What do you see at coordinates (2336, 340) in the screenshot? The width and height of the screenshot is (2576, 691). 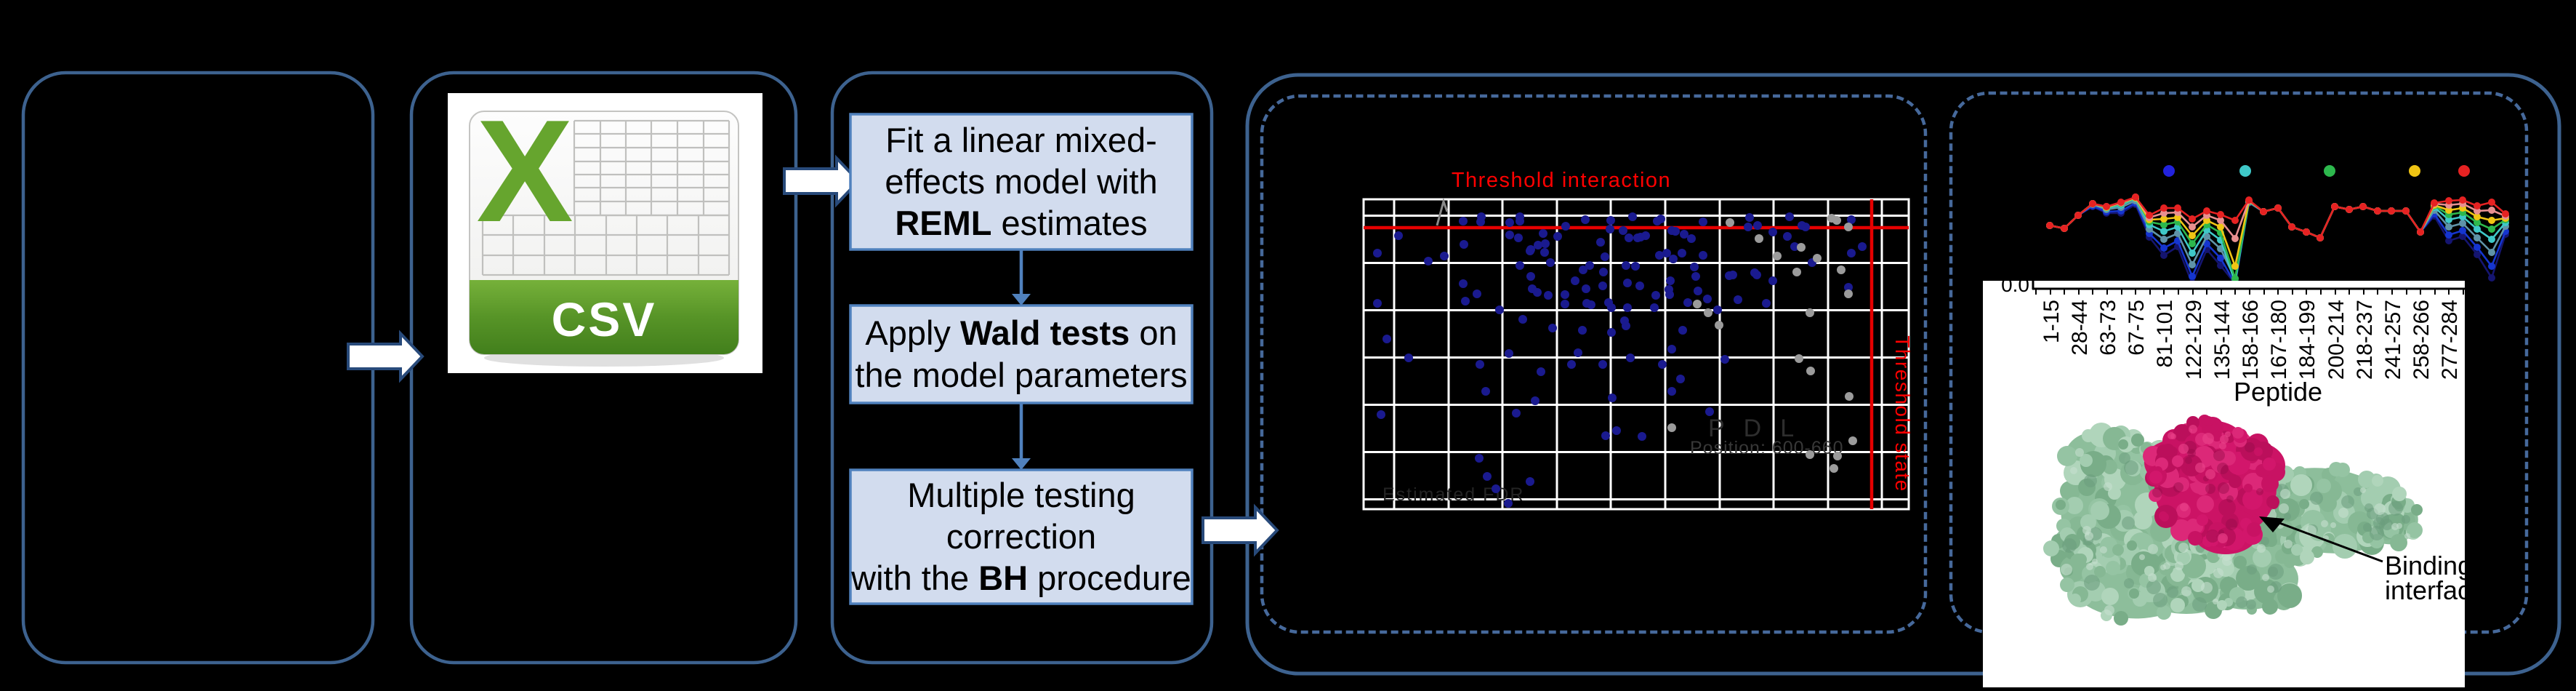 I see `svg-text: 200-214` at bounding box center [2336, 340].